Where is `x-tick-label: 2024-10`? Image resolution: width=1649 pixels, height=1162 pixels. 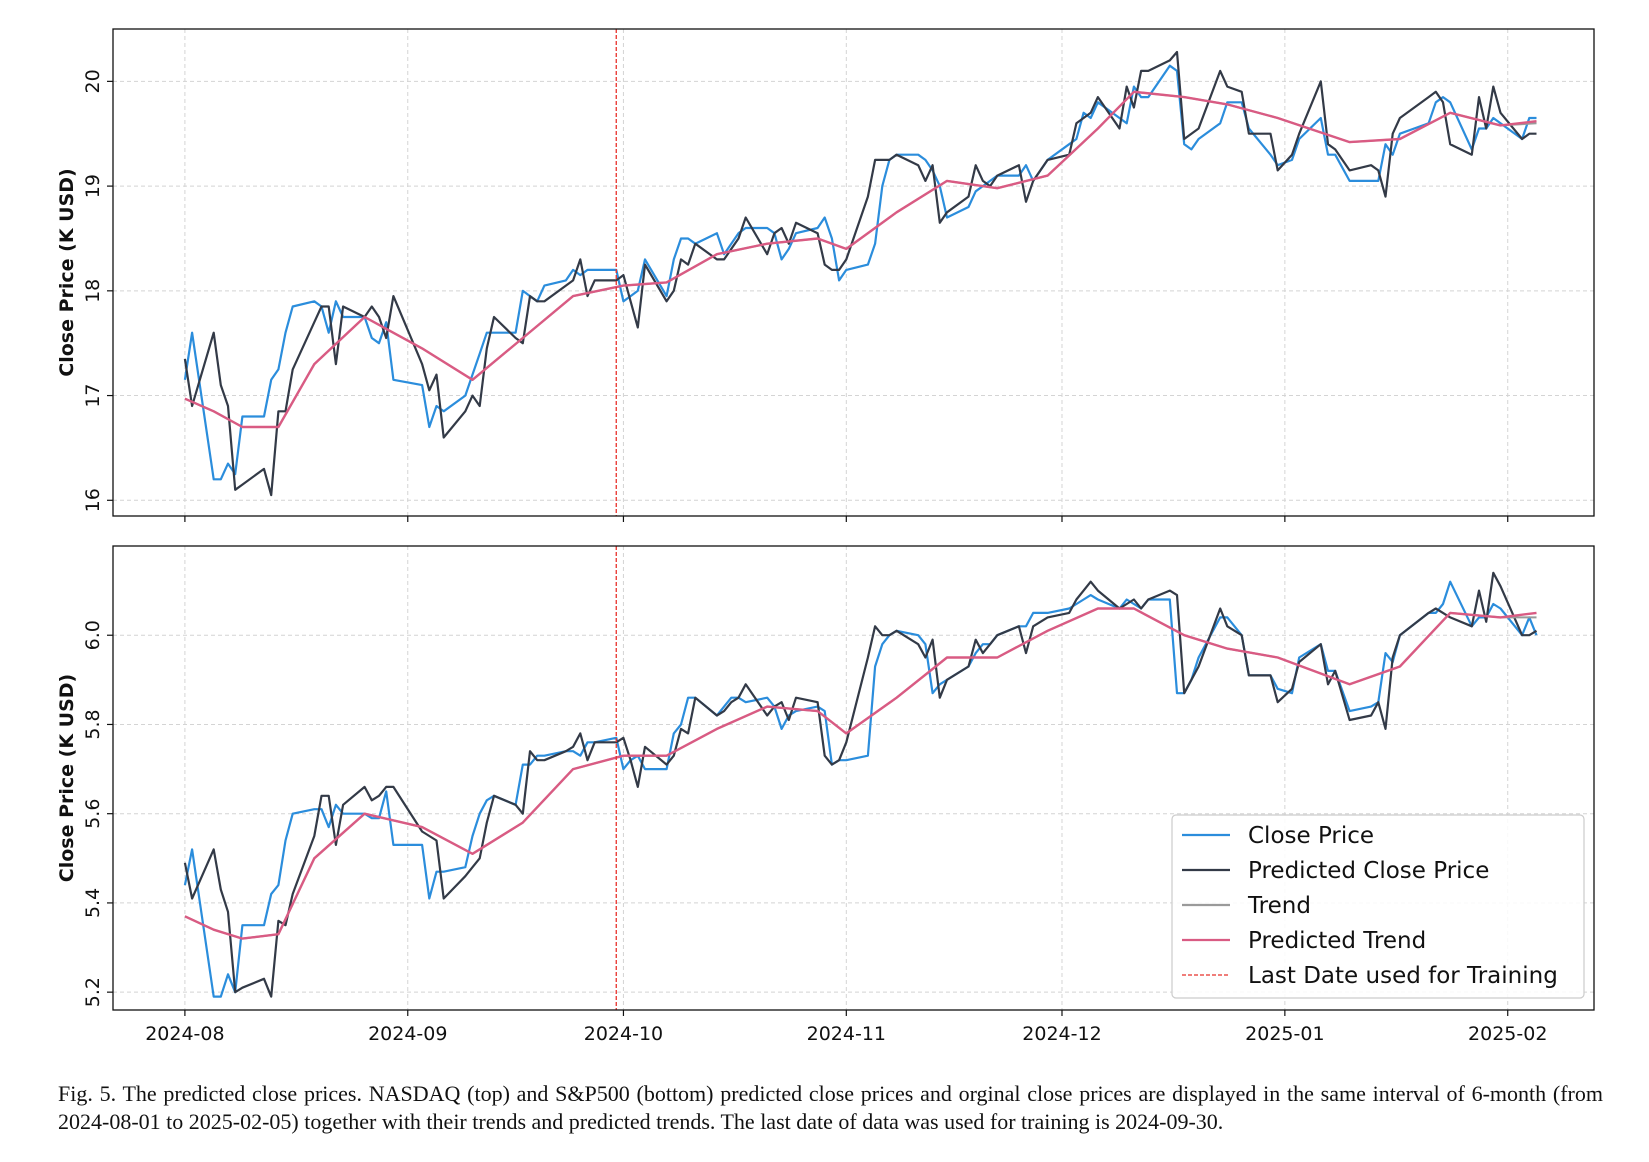
x-tick-label: 2024-10 is located at coordinates (623, 1034).